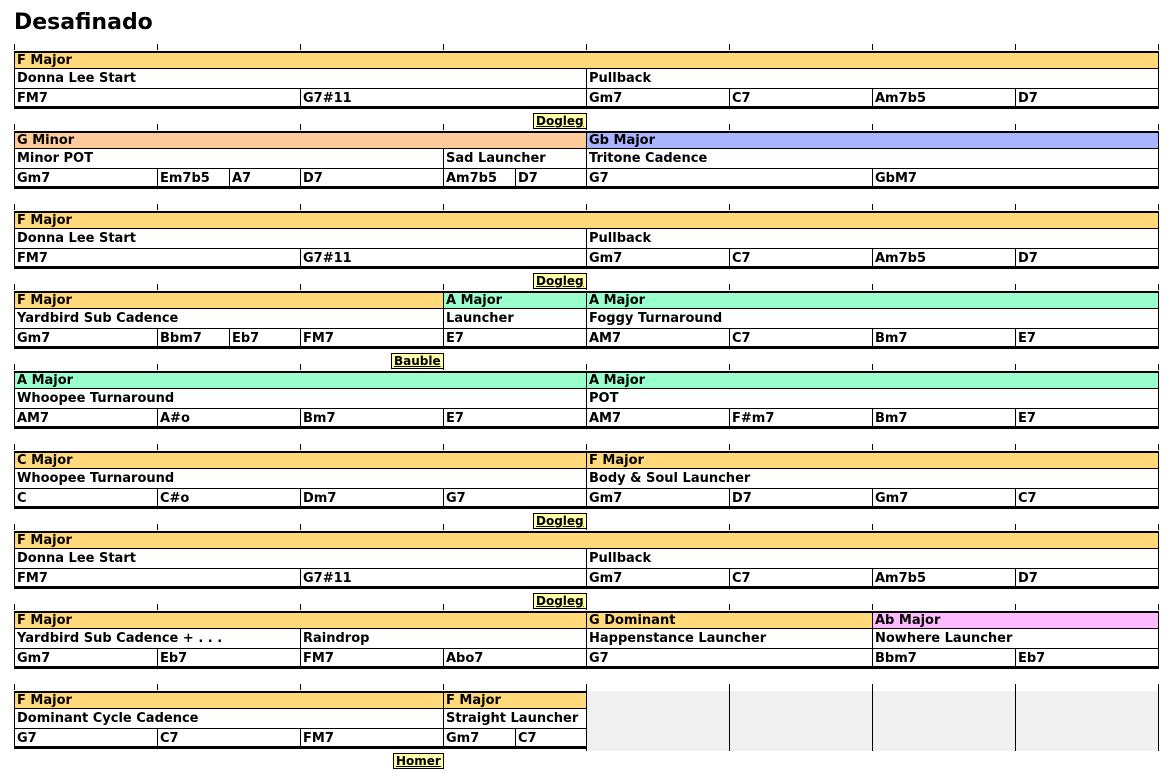  What do you see at coordinates (515, 159) in the screenshot?
I see `brick-label: Sad Launcher` at bounding box center [515, 159].